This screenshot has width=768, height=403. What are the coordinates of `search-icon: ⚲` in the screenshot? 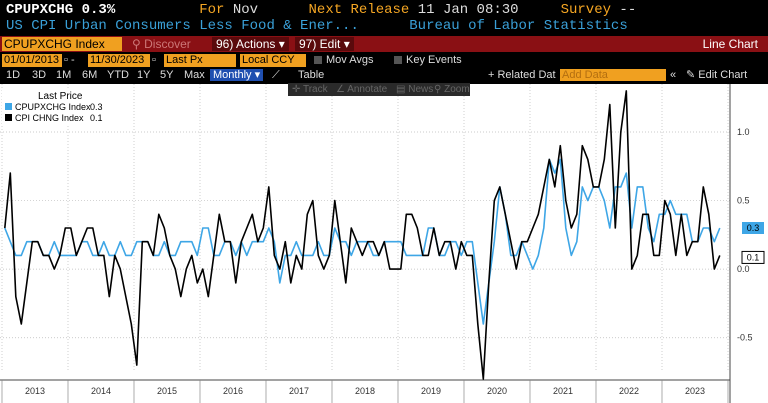 It's located at (138, 44).